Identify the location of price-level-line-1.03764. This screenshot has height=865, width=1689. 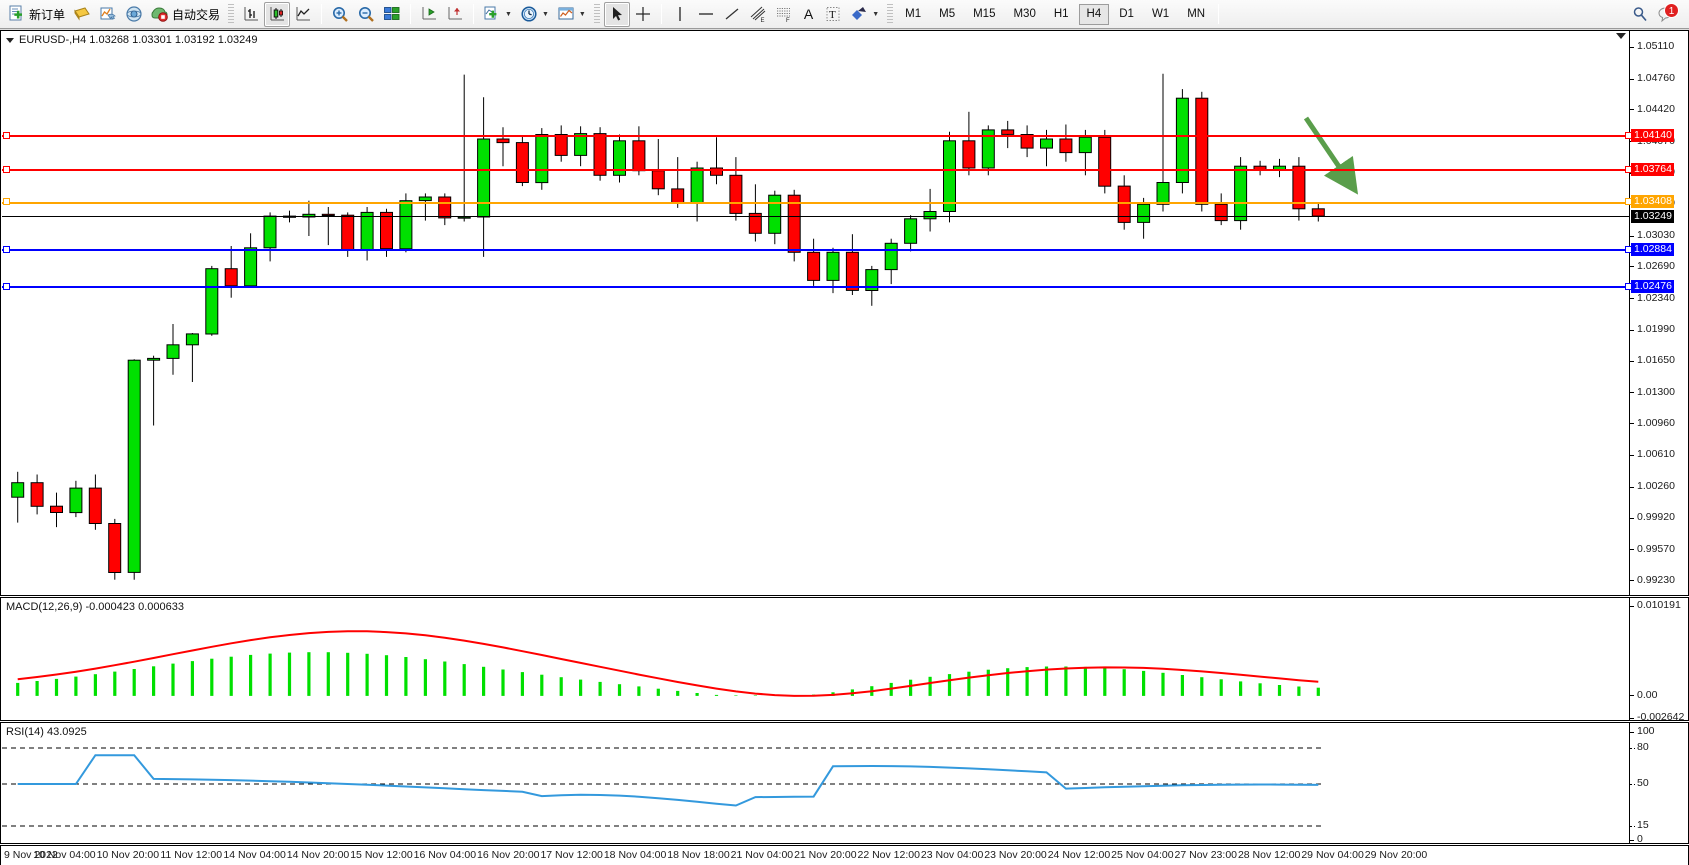
(815, 170).